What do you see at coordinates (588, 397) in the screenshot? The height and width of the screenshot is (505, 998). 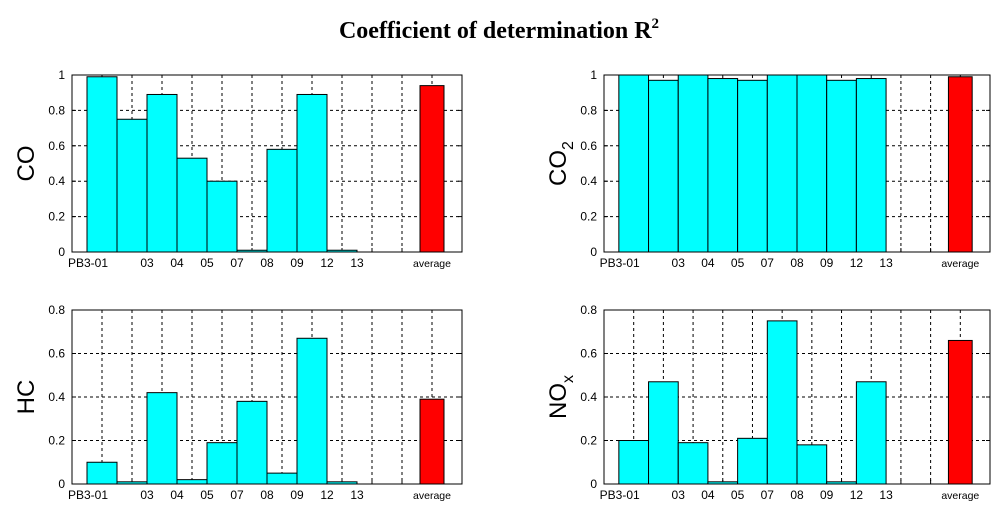 I see `nox-ytick-label: 0.4` at bounding box center [588, 397].